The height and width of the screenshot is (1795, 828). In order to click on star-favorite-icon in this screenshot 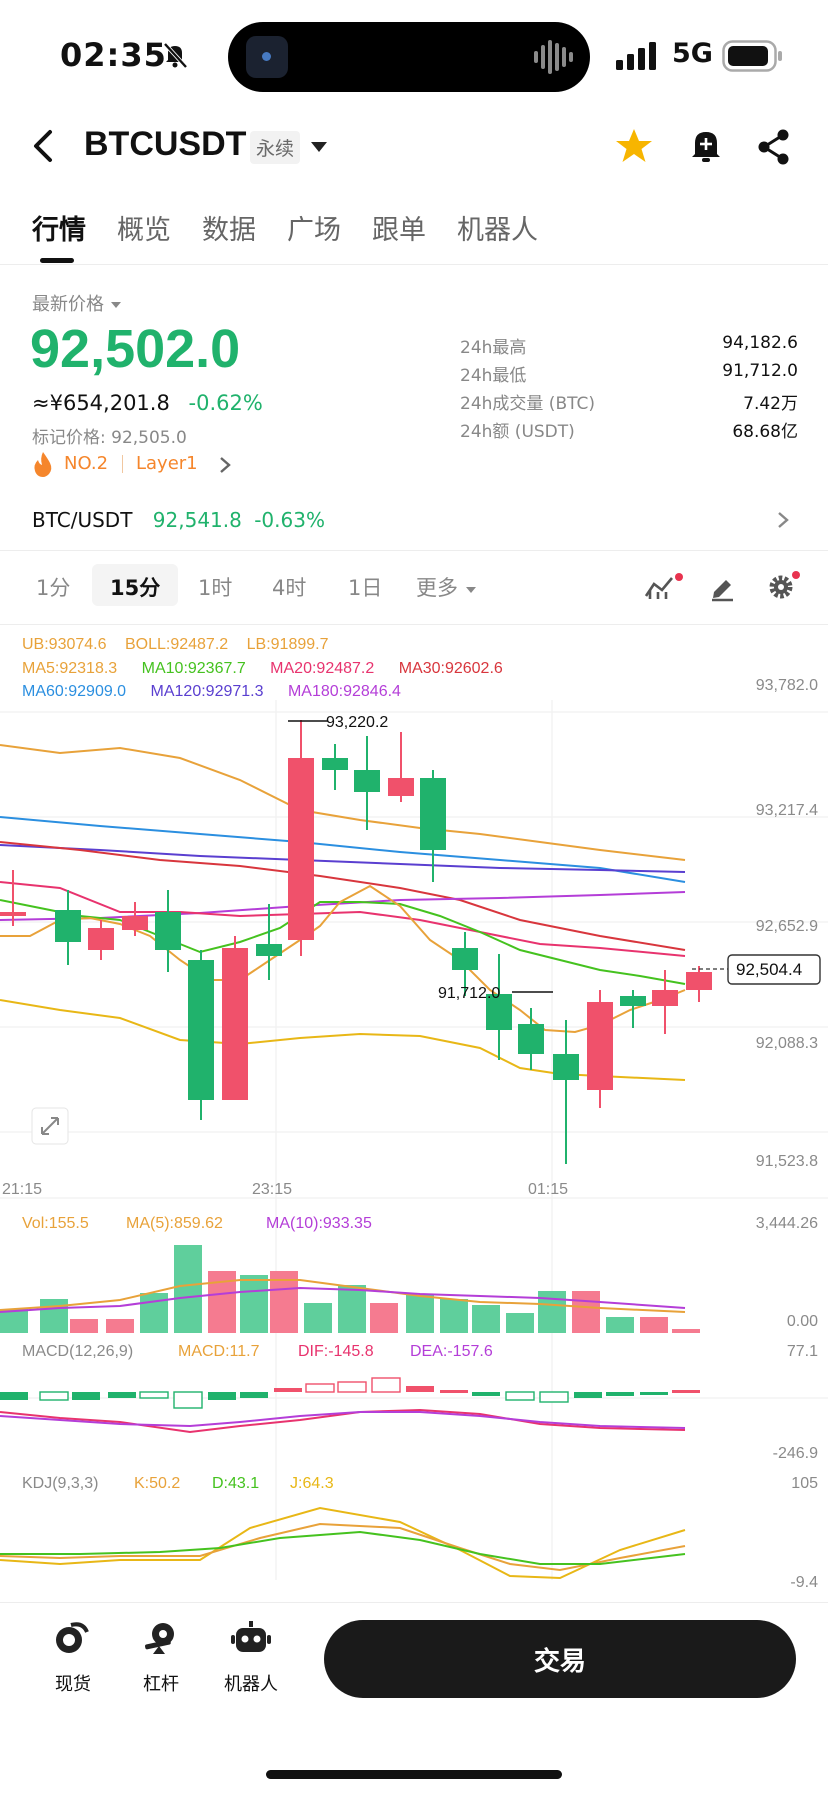, I will do `click(634, 146)`.